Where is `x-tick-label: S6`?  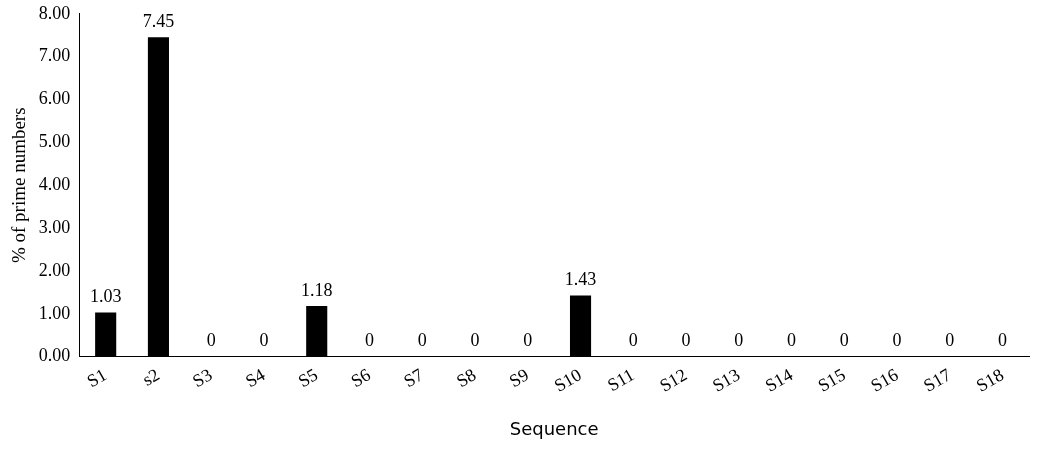
x-tick-label: S6 is located at coordinates (360, 378).